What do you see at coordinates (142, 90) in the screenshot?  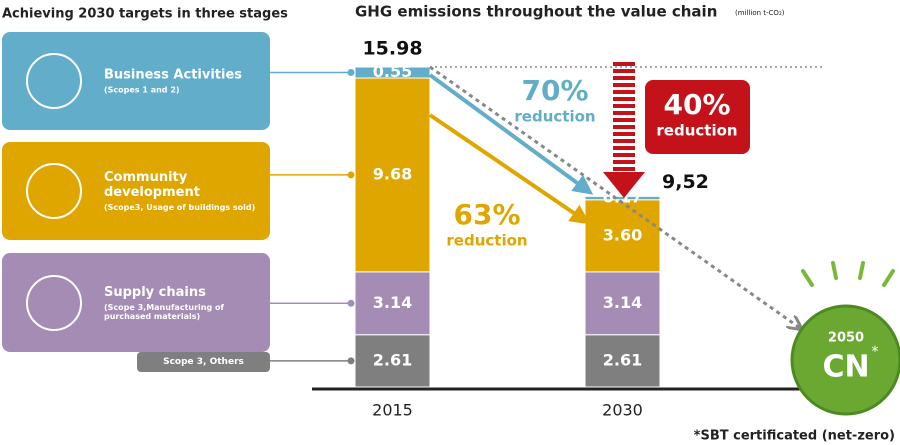 I see `series-note: (Scopes 1 and 2)` at bounding box center [142, 90].